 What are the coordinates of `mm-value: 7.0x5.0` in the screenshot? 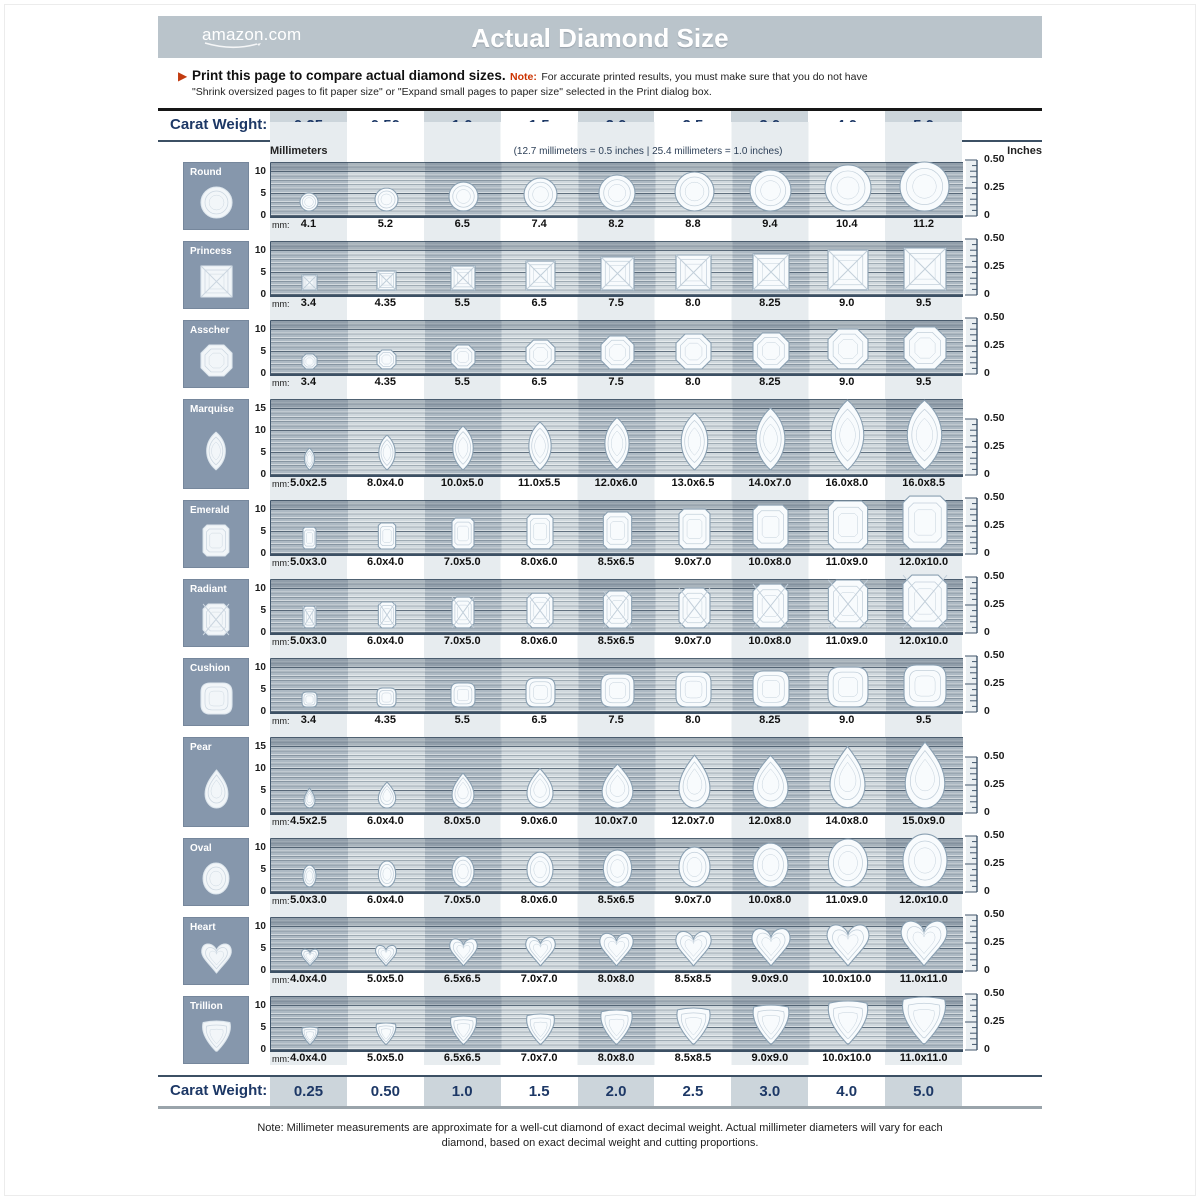 It's located at (462, 900).